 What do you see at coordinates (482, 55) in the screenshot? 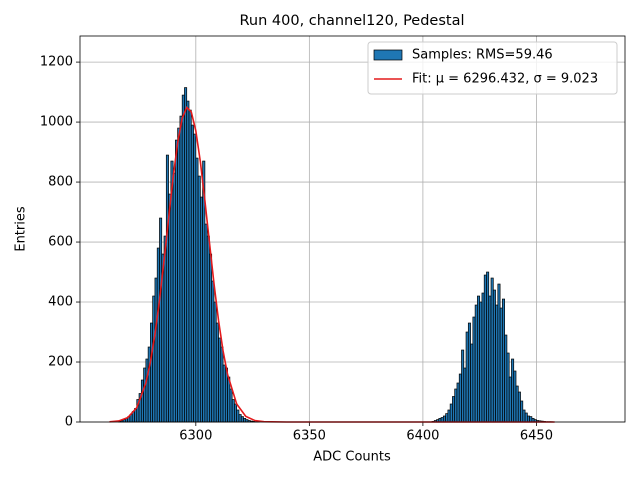
I see `legend-label: Samples: RMS=59.46` at bounding box center [482, 55].